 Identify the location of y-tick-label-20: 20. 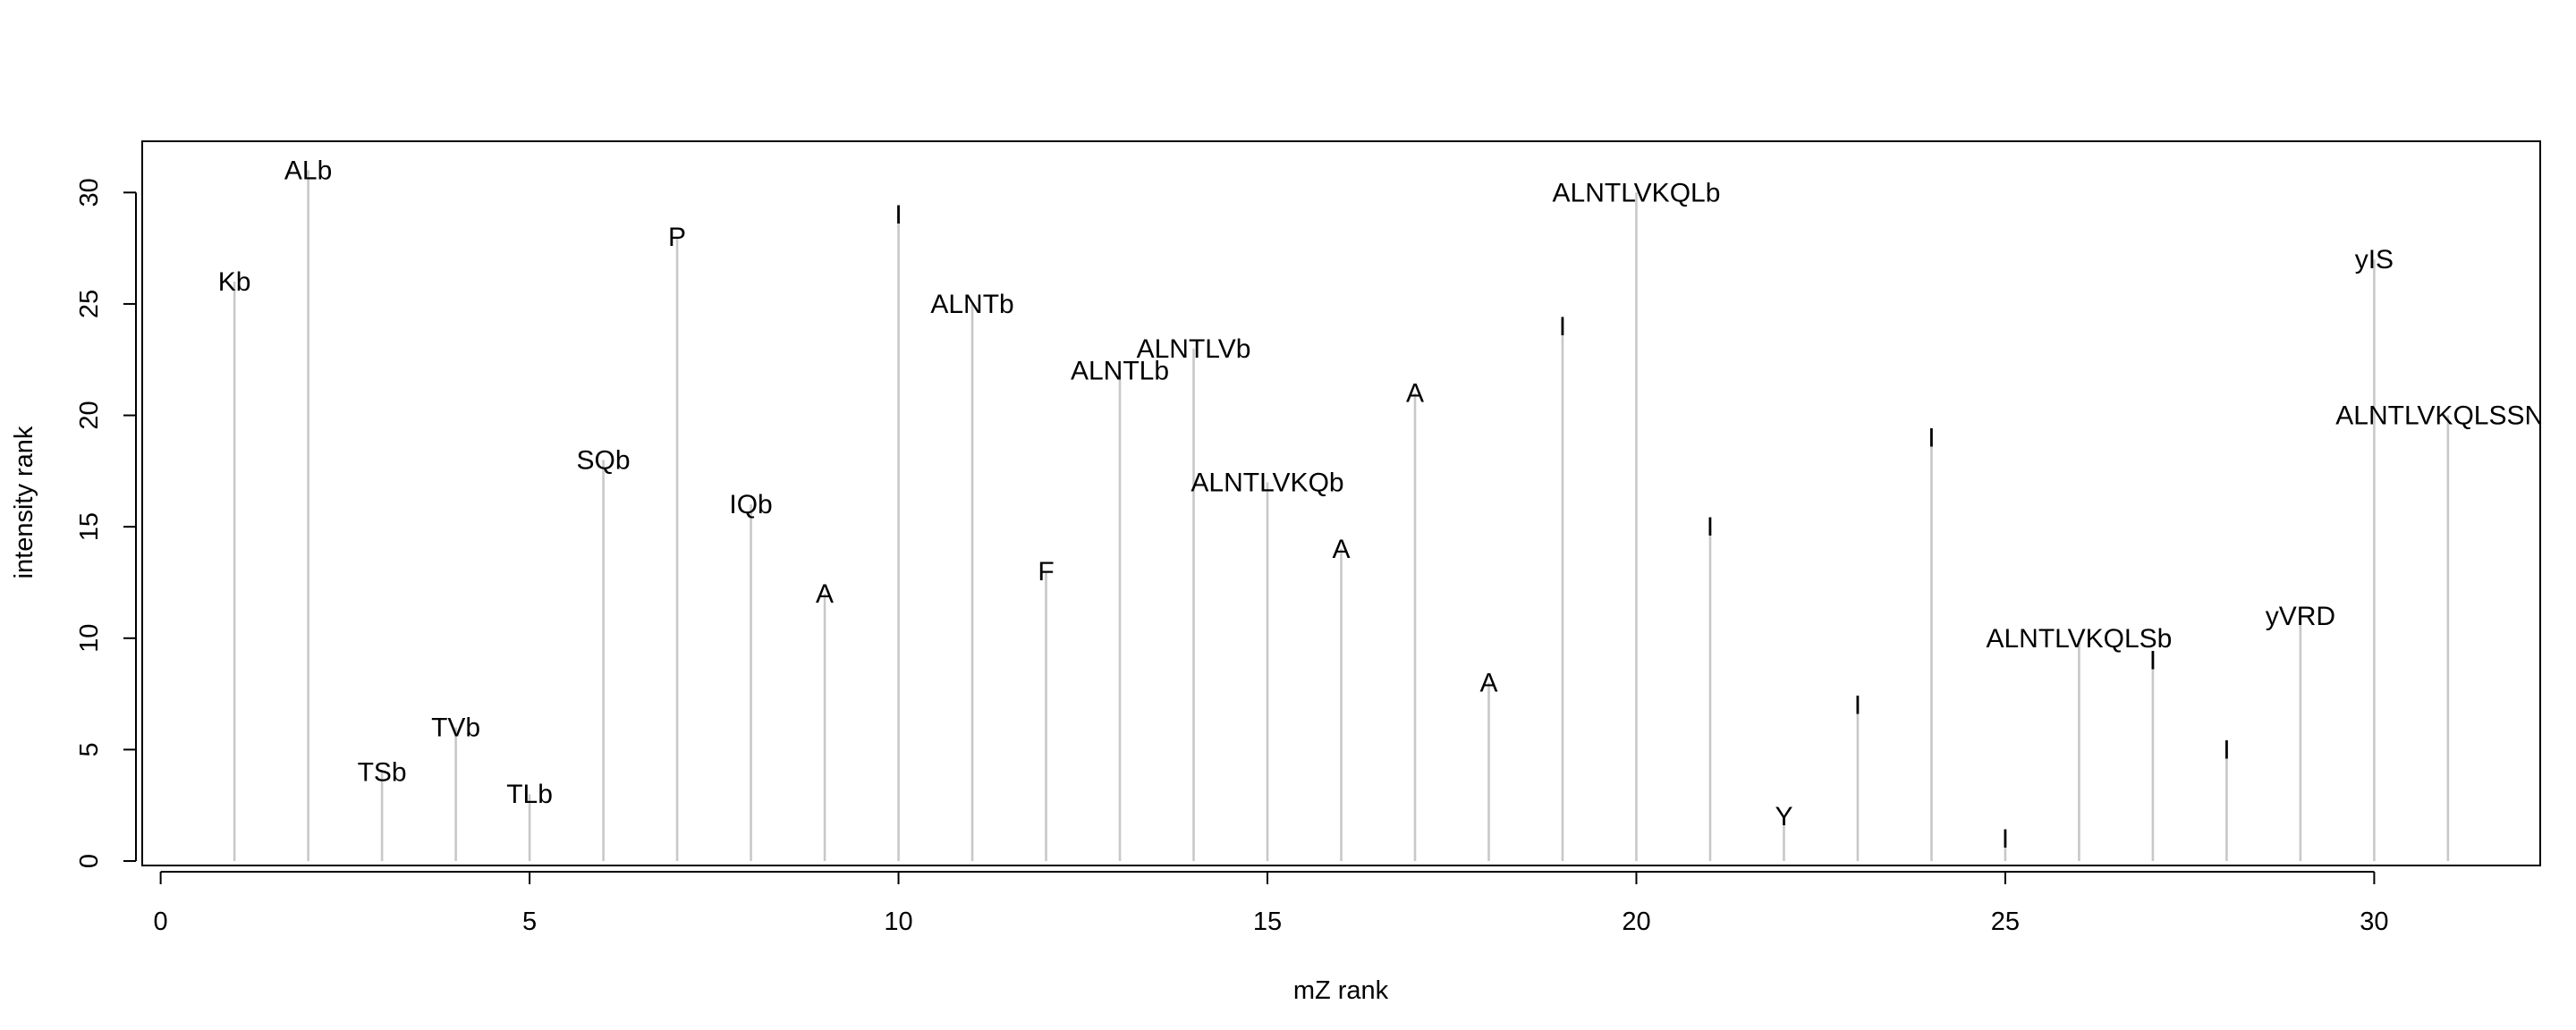
(89, 415).